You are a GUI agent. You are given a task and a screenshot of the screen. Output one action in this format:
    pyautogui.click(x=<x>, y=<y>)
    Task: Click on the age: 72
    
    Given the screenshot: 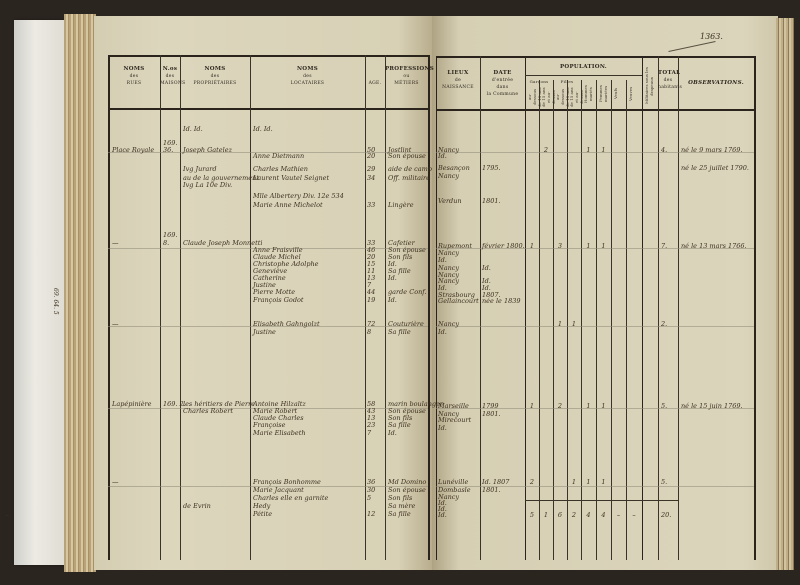 What is the action you would take?
    pyautogui.click(x=371, y=324)
    